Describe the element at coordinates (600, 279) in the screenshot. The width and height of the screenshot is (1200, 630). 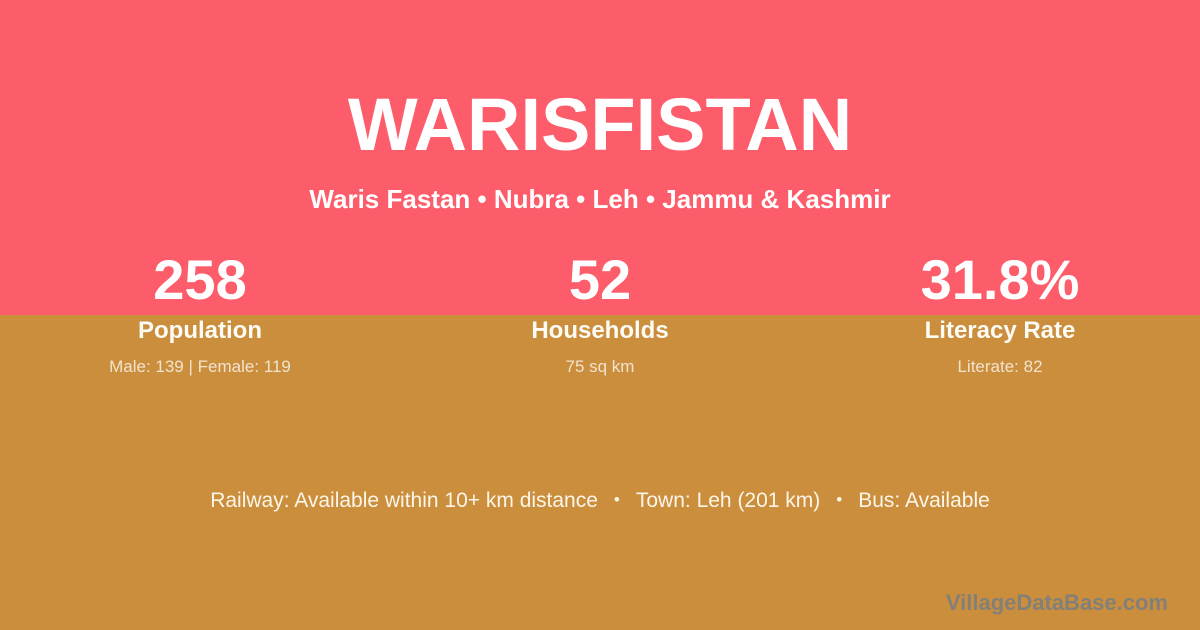
I see `households-value: 52` at that location.